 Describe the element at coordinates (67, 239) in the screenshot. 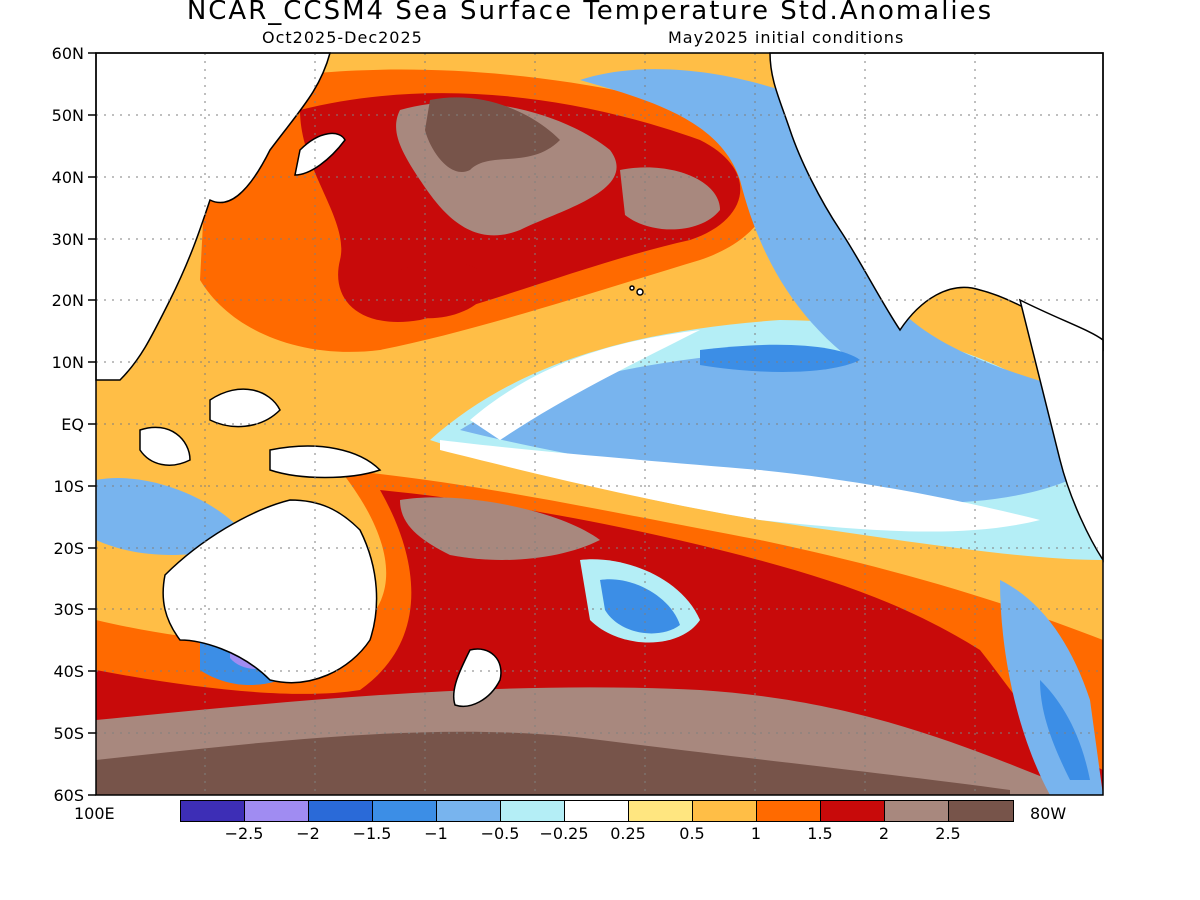

I see `lat-label-30n: 30N` at that location.